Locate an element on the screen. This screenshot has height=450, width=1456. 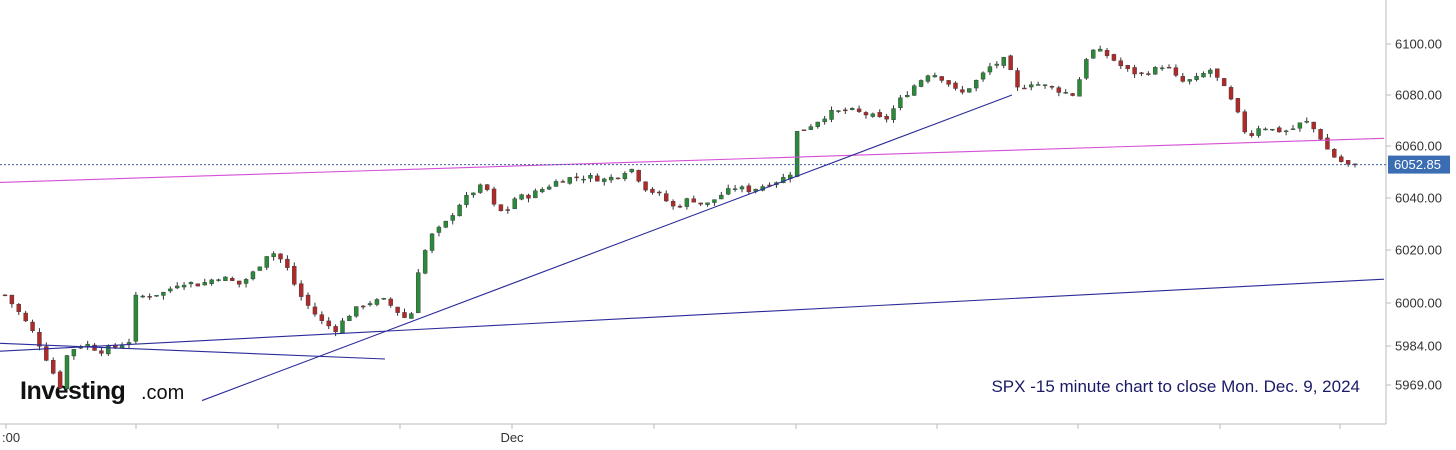
y-tick-label: 6060.00 is located at coordinates (1418, 146).